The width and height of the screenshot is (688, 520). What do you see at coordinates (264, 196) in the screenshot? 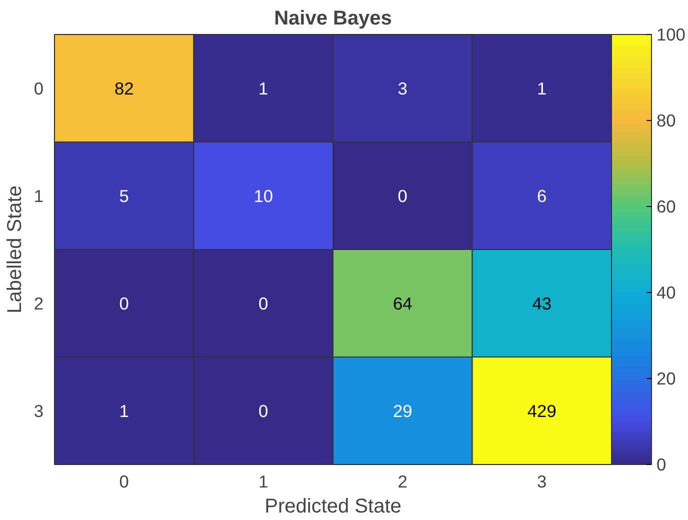
I see `data-label: 10` at bounding box center [264, 196].